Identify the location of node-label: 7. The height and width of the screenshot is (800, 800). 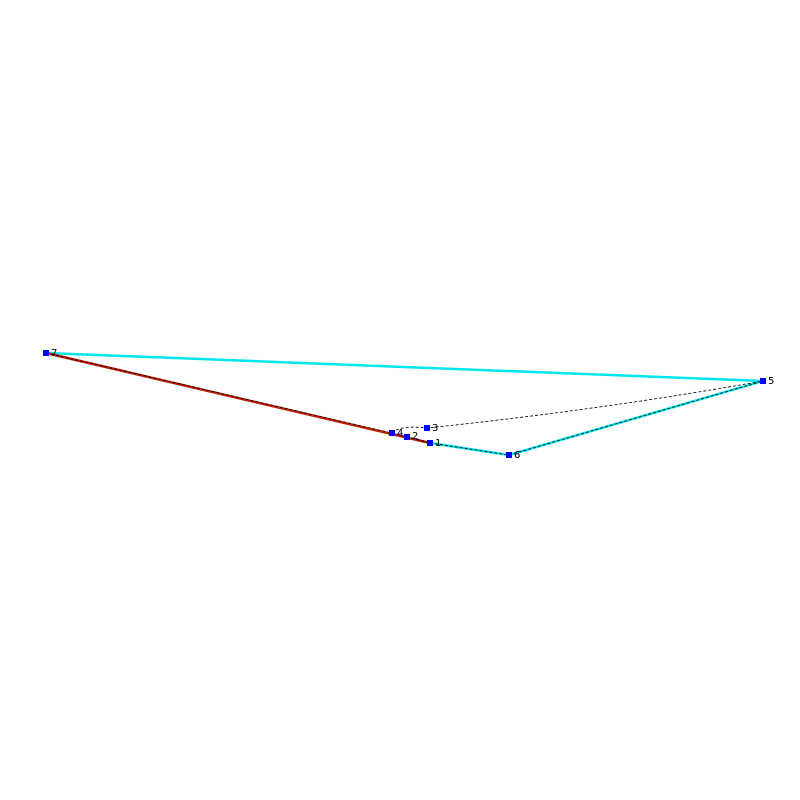
(54, 353).